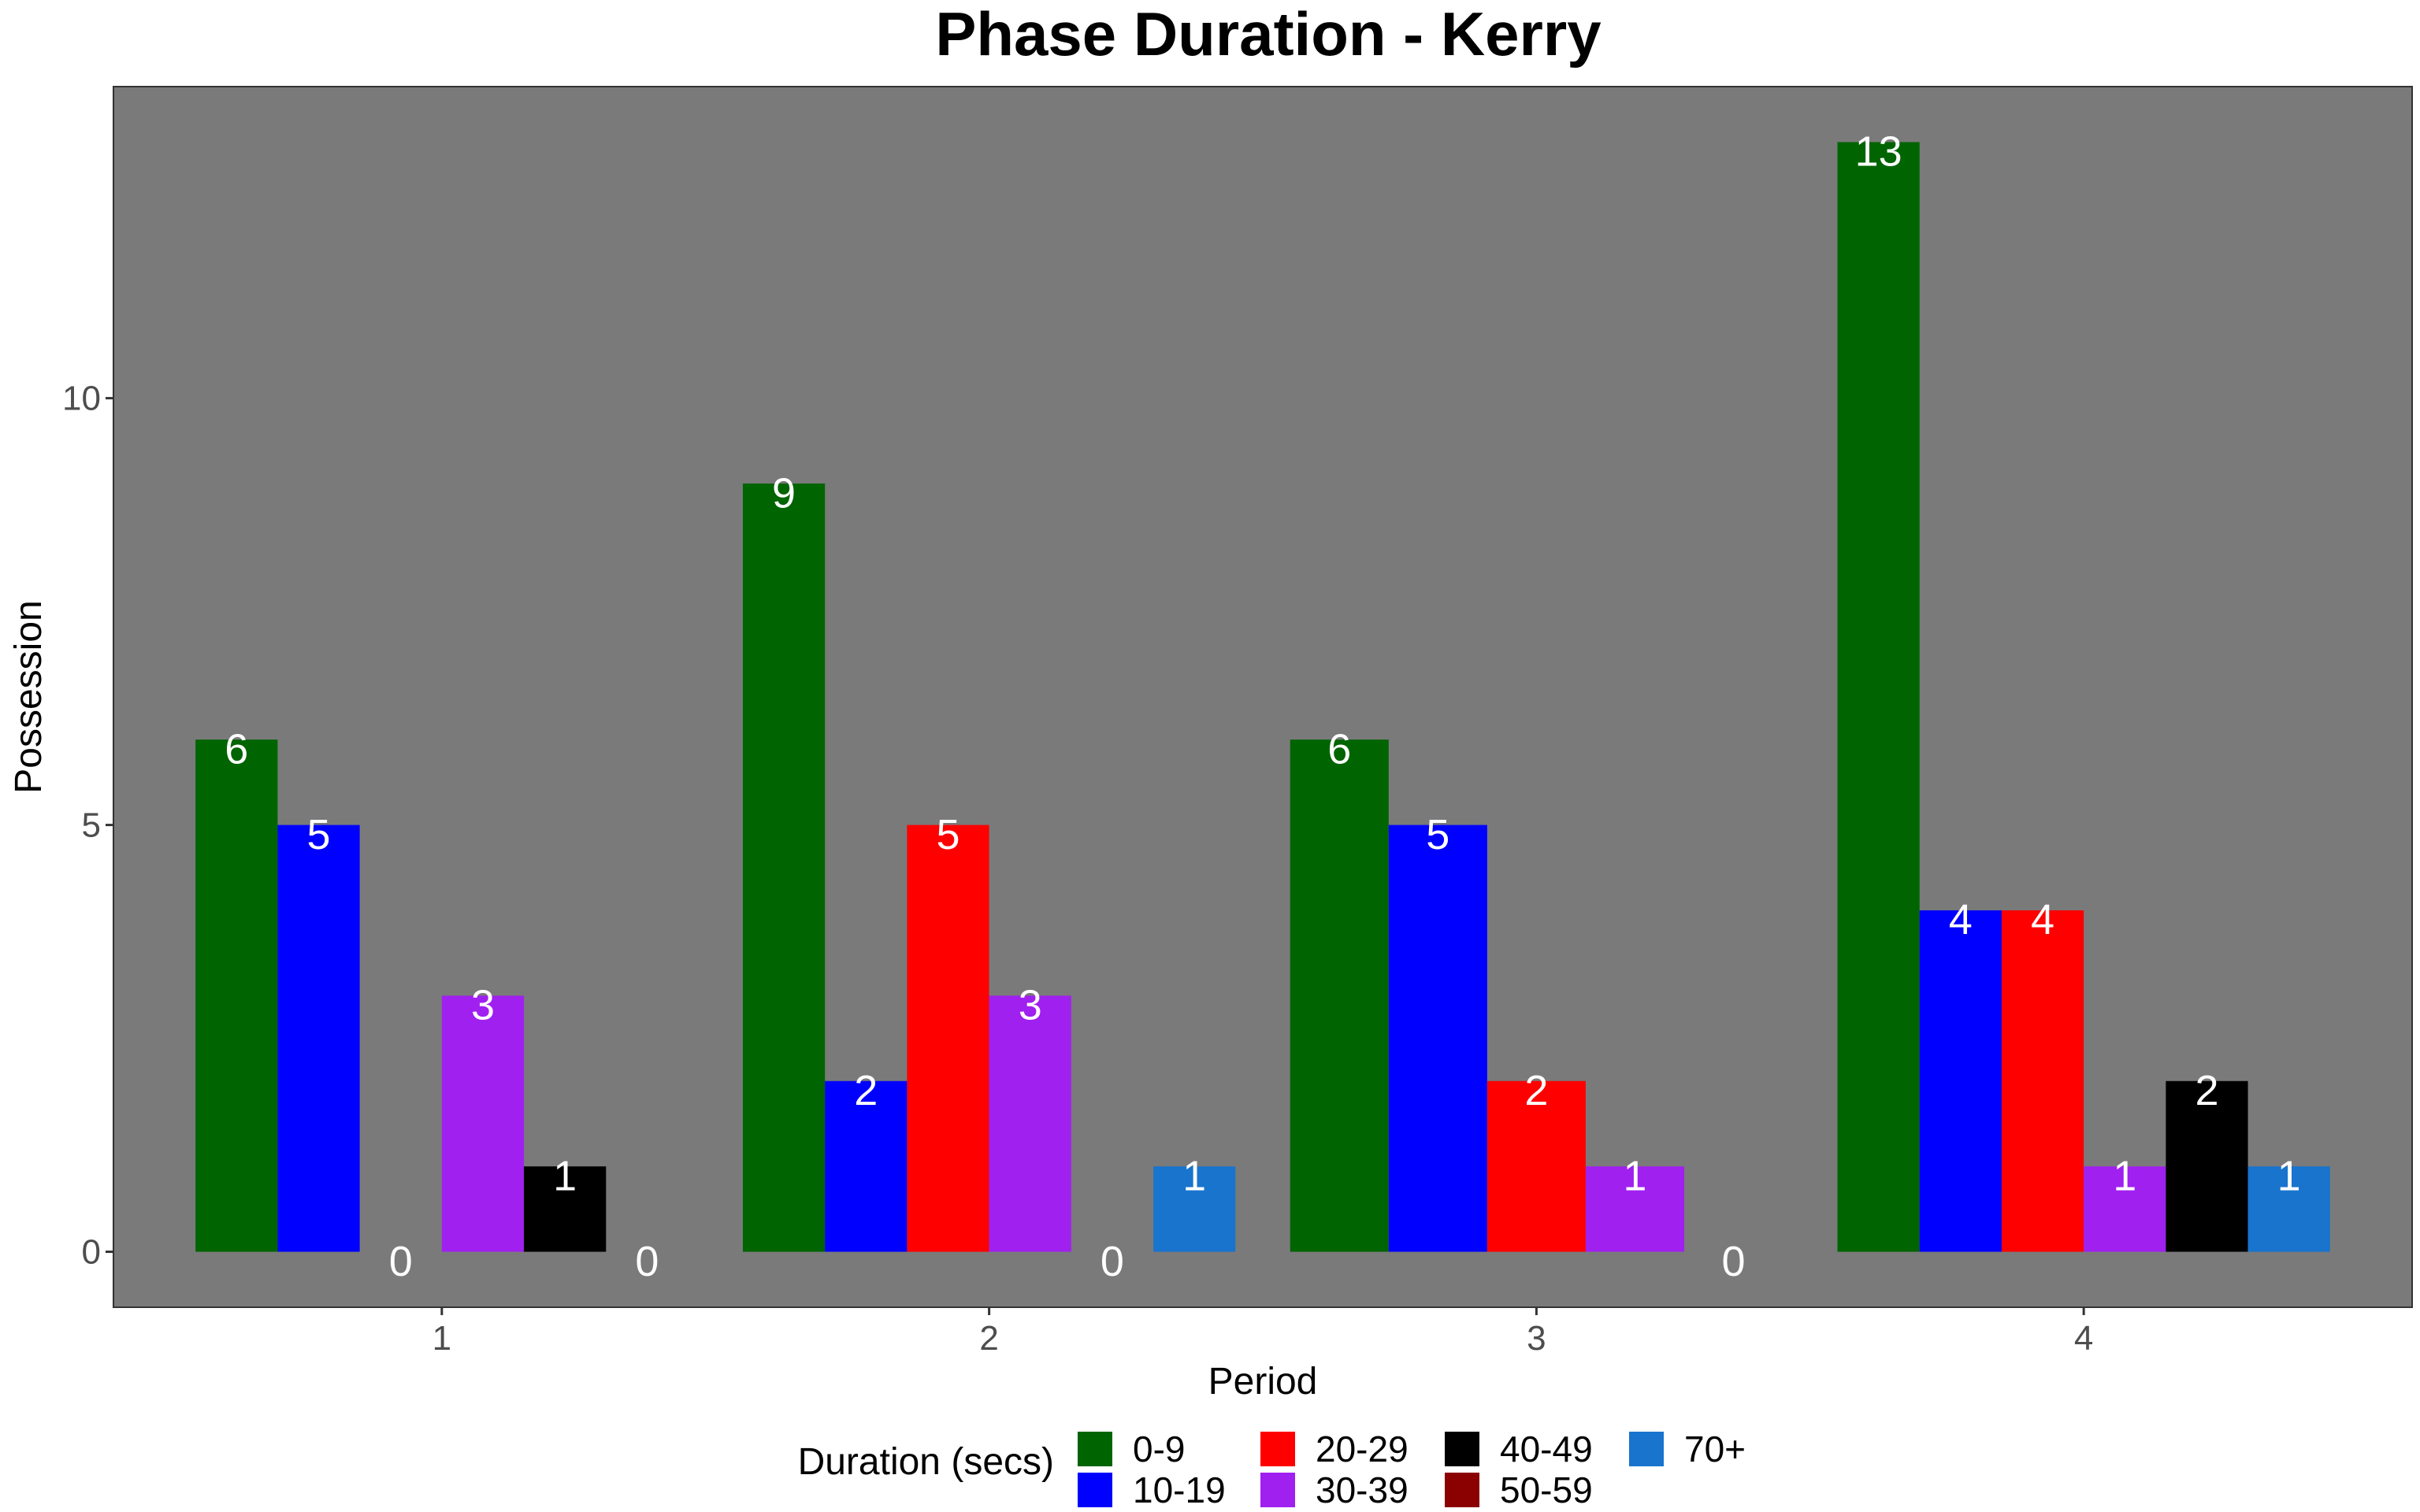  I want to click on legend-label: 30-39, so click(1362, 1489).